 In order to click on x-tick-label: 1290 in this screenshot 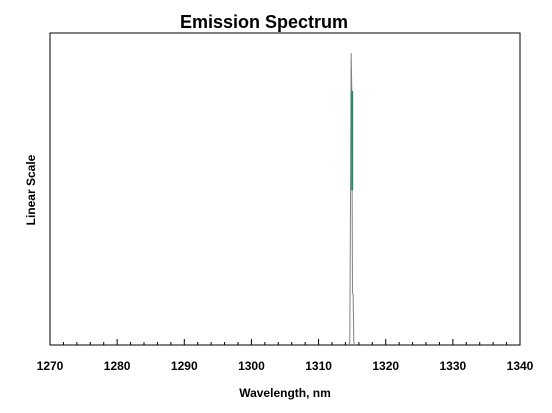, I will do `click(184, 366)`.